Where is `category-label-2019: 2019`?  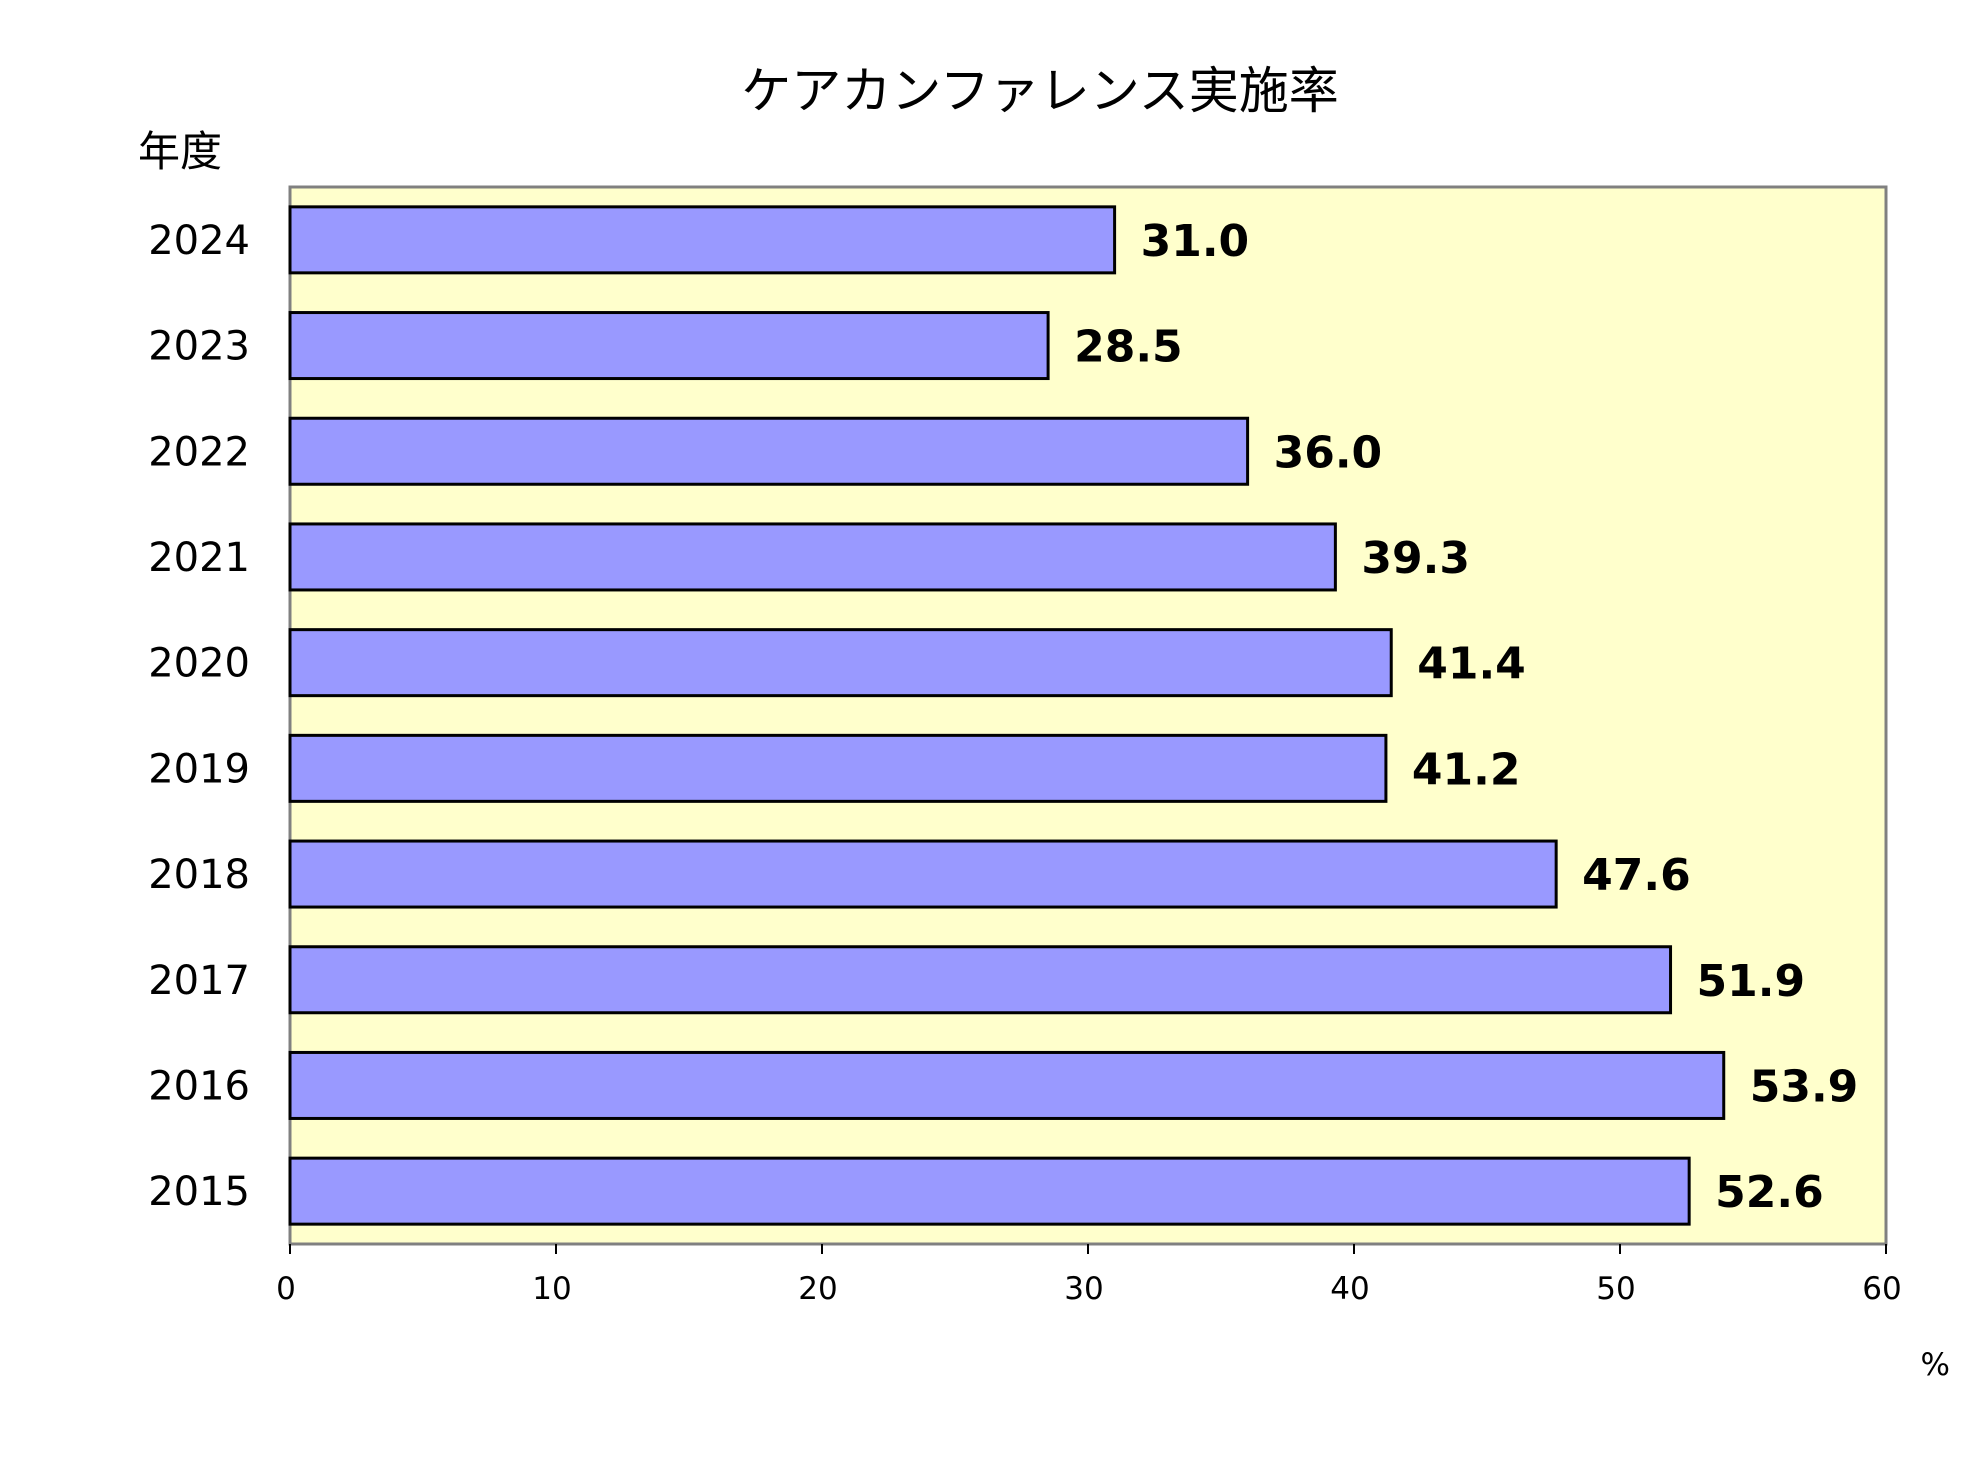
category-label-2019: 2019 is located at coordinates (199, 769).